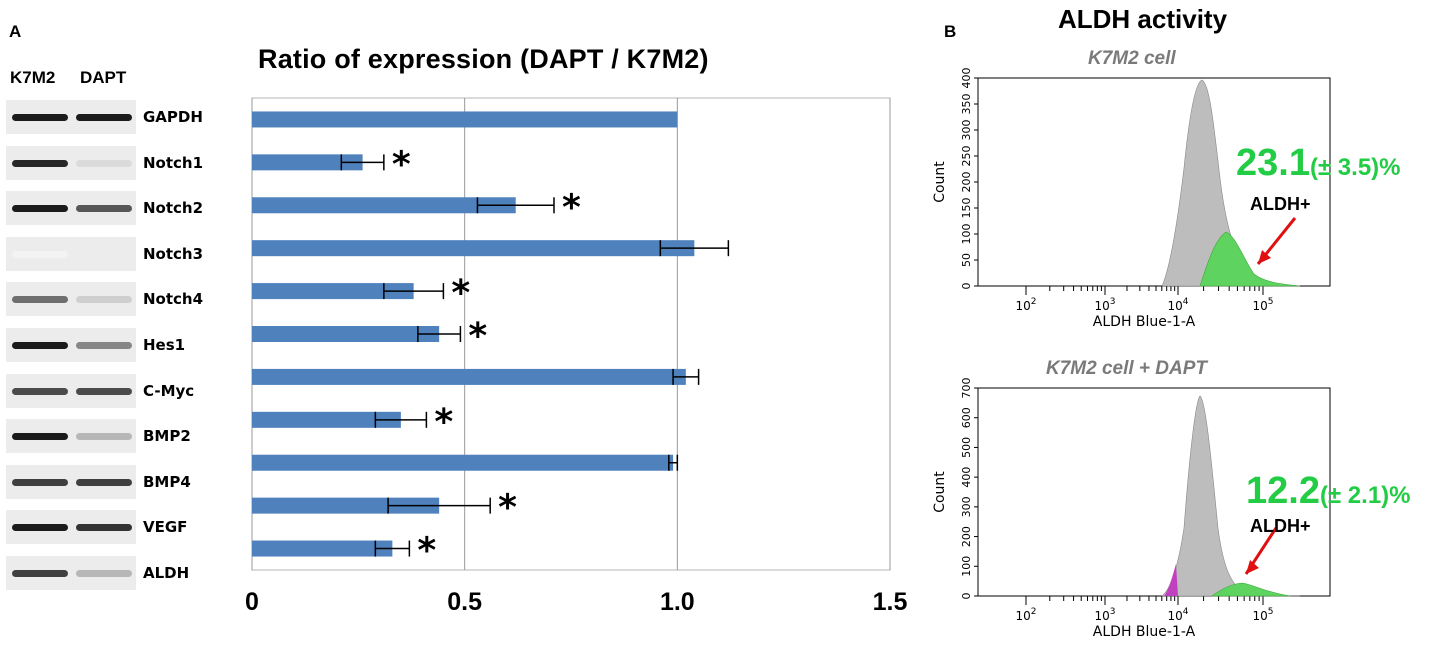 The height and width of the screenshot is (656, 1439). What do you see at coordinates (483, 59) in the screenshot?
I see `bar-chart-title: Ratio of expression (DAPT / K7M2)` at bounding box center [483, 59].